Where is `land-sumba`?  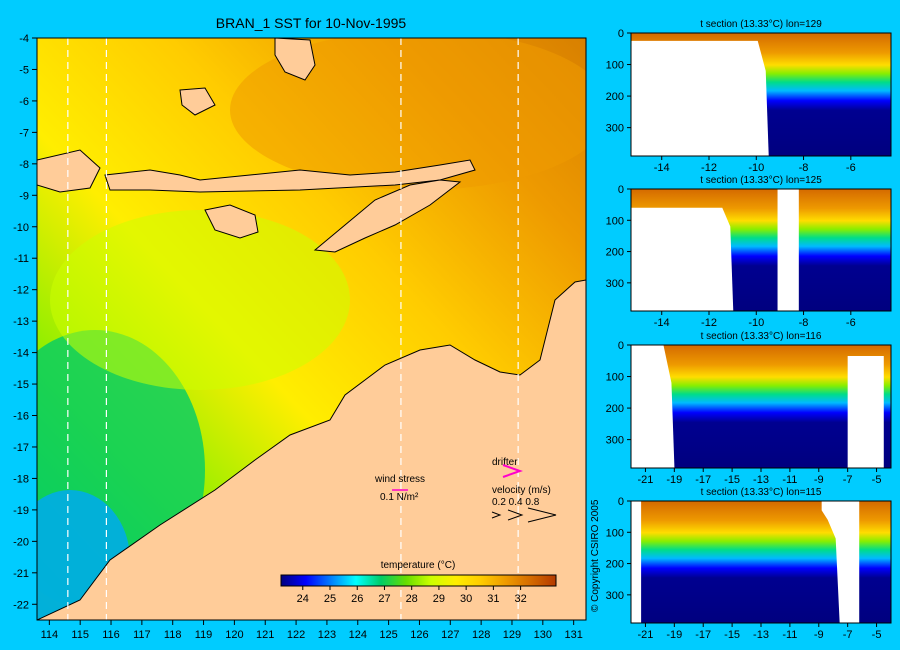 land-sumba is located at coordinates (231, 221).